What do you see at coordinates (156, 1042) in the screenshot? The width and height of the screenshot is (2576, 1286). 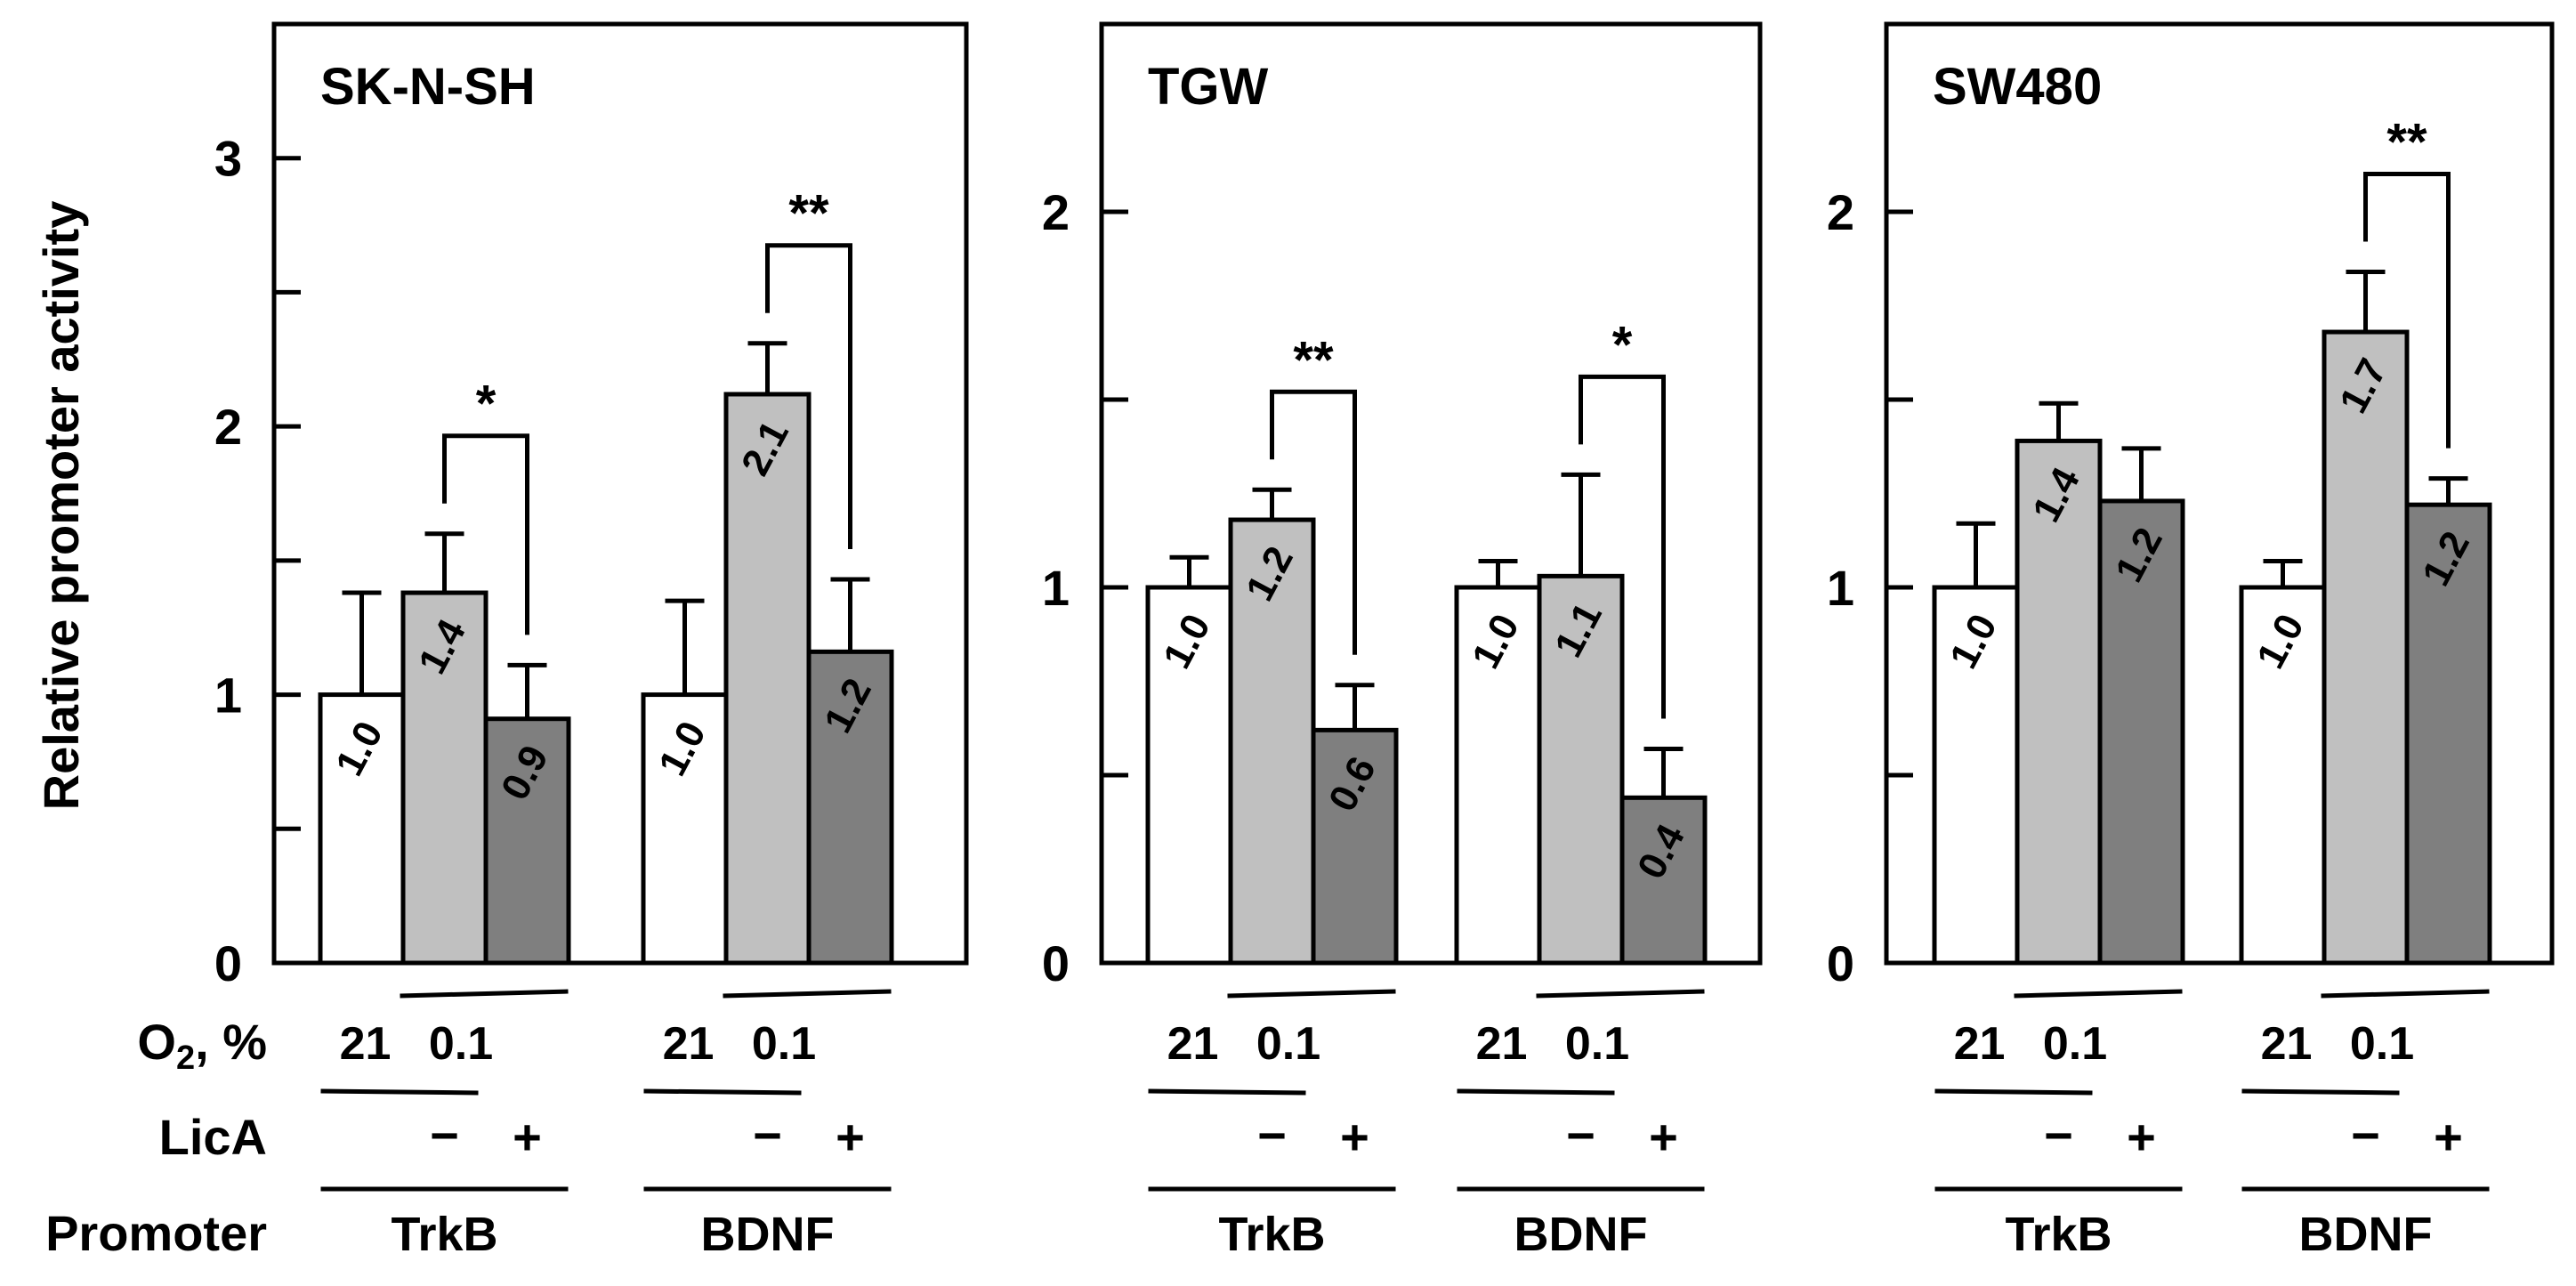 I see `o2-label-prefix: O` at bounding box center [156, 1042].